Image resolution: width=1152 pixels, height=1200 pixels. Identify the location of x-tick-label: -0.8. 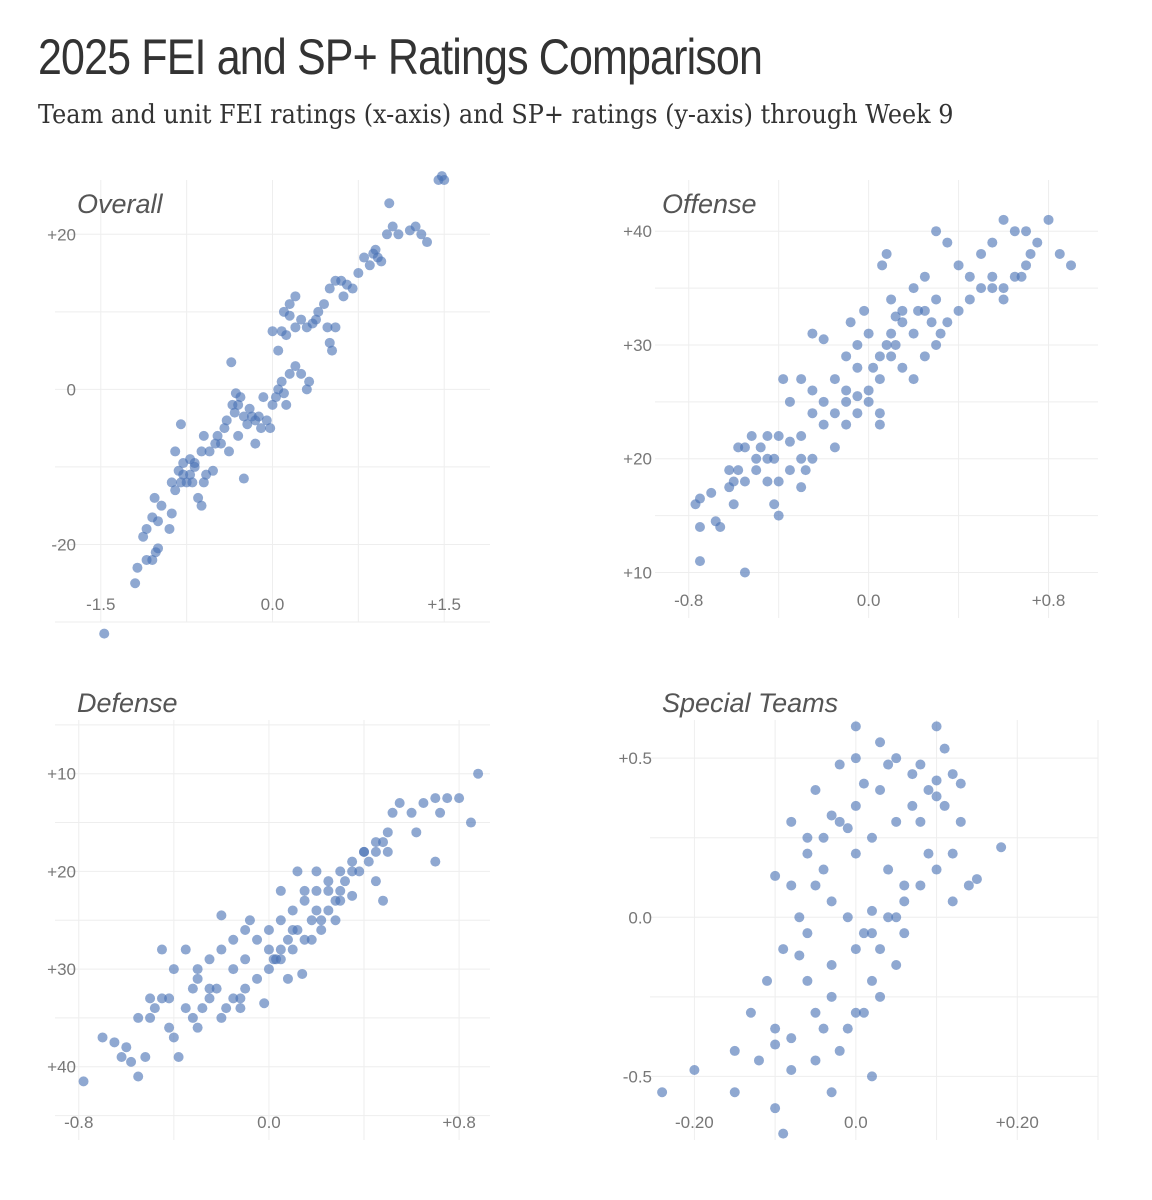
(78, 1122).